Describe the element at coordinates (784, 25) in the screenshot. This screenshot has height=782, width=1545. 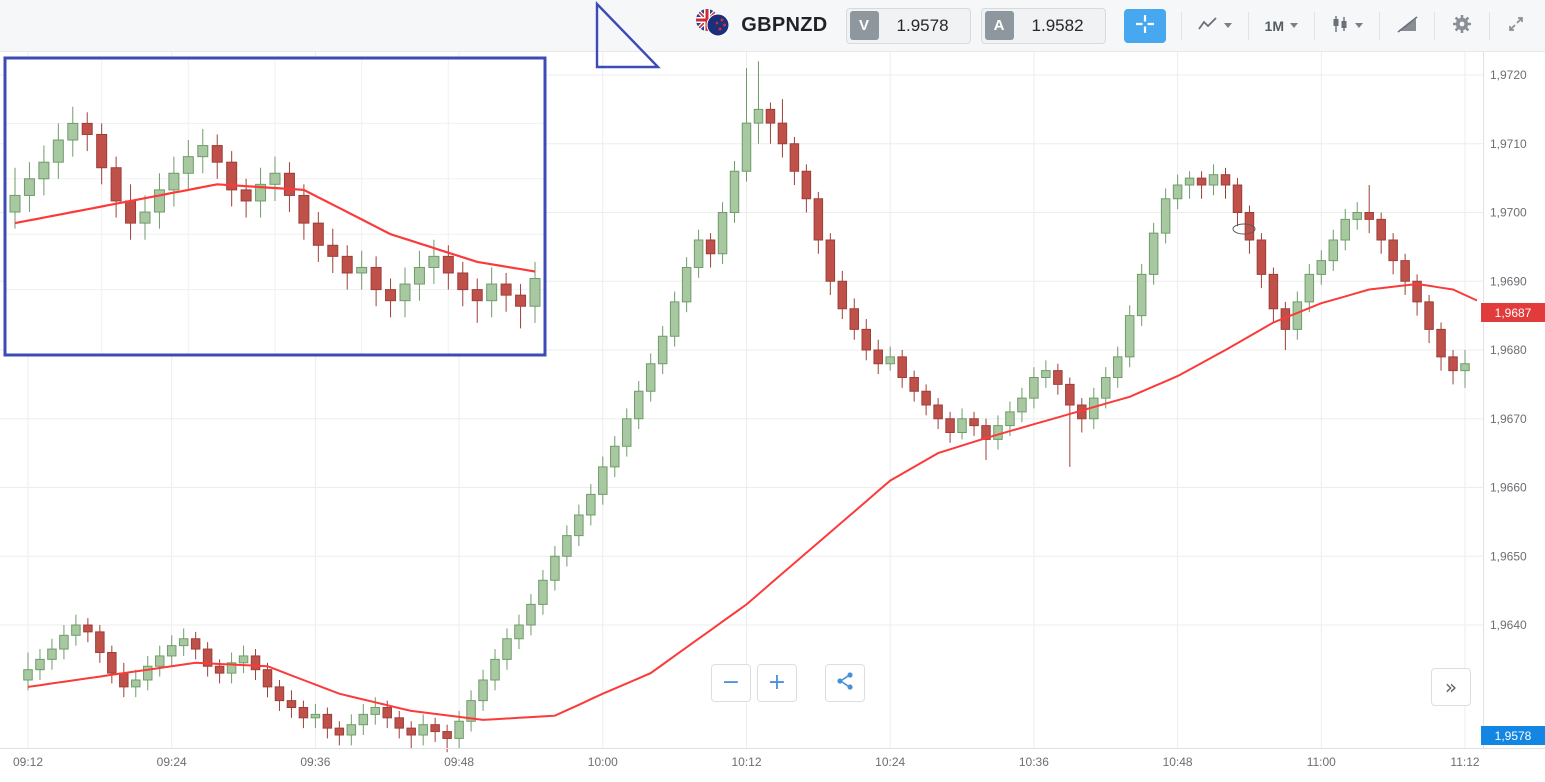
I see `symbol-name: GBPNZD` at that location.